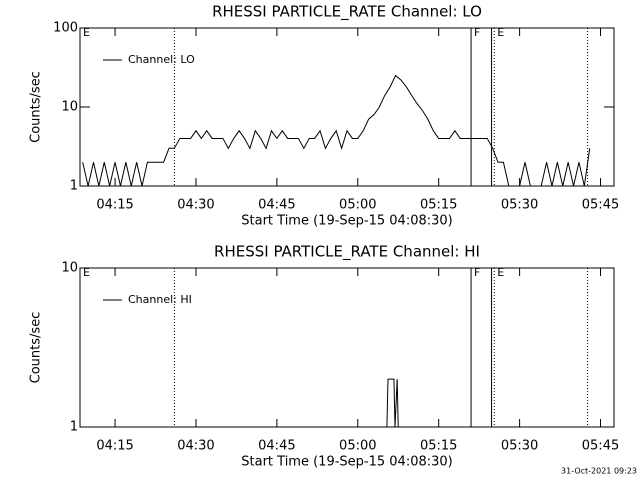 The width and height of the screenshot is (640, 480). Describe the element at coordinates (392, 403) in the screenshot. I see `data-line` at that location.